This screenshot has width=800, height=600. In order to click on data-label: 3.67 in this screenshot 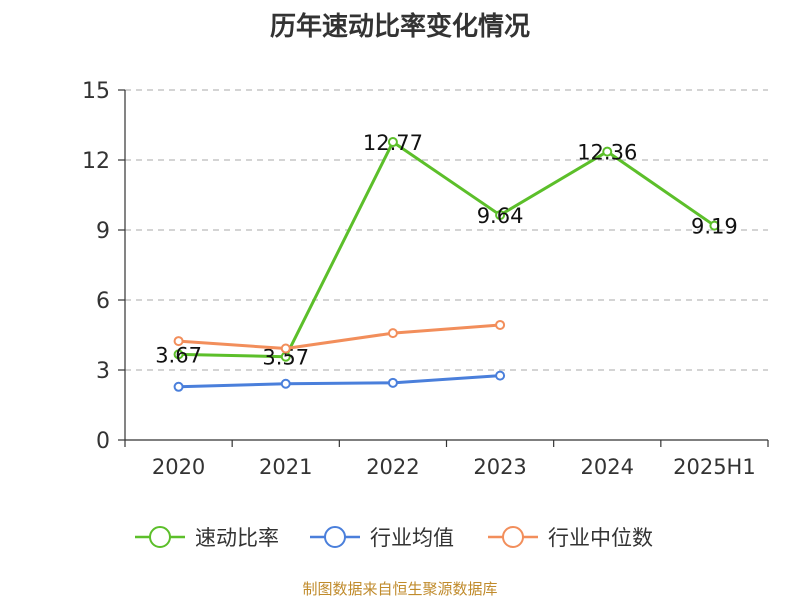, I will do `click(178, 355)`.